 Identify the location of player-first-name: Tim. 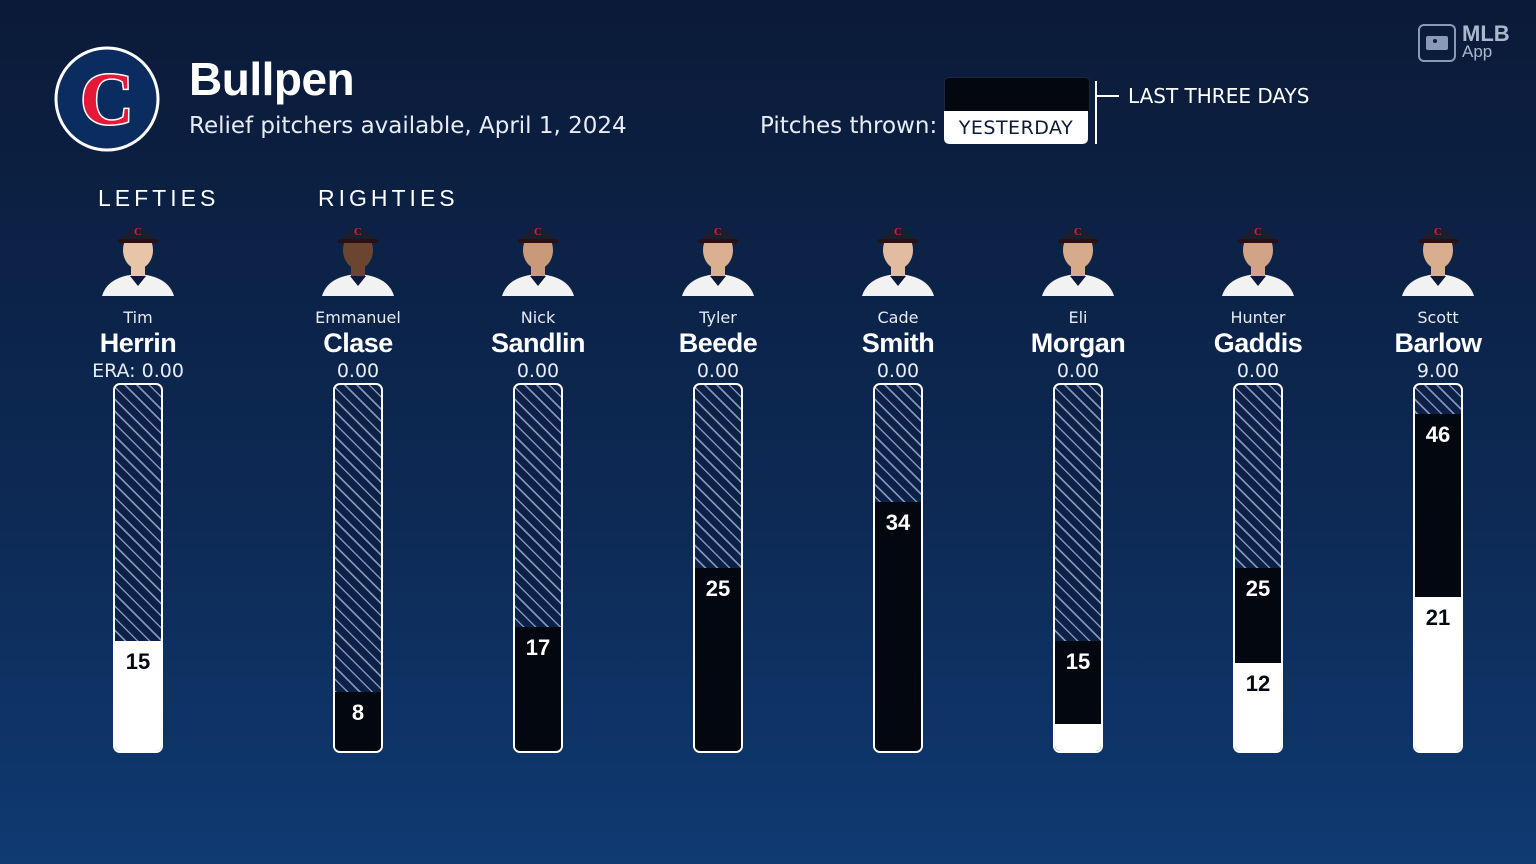
(138, 317).